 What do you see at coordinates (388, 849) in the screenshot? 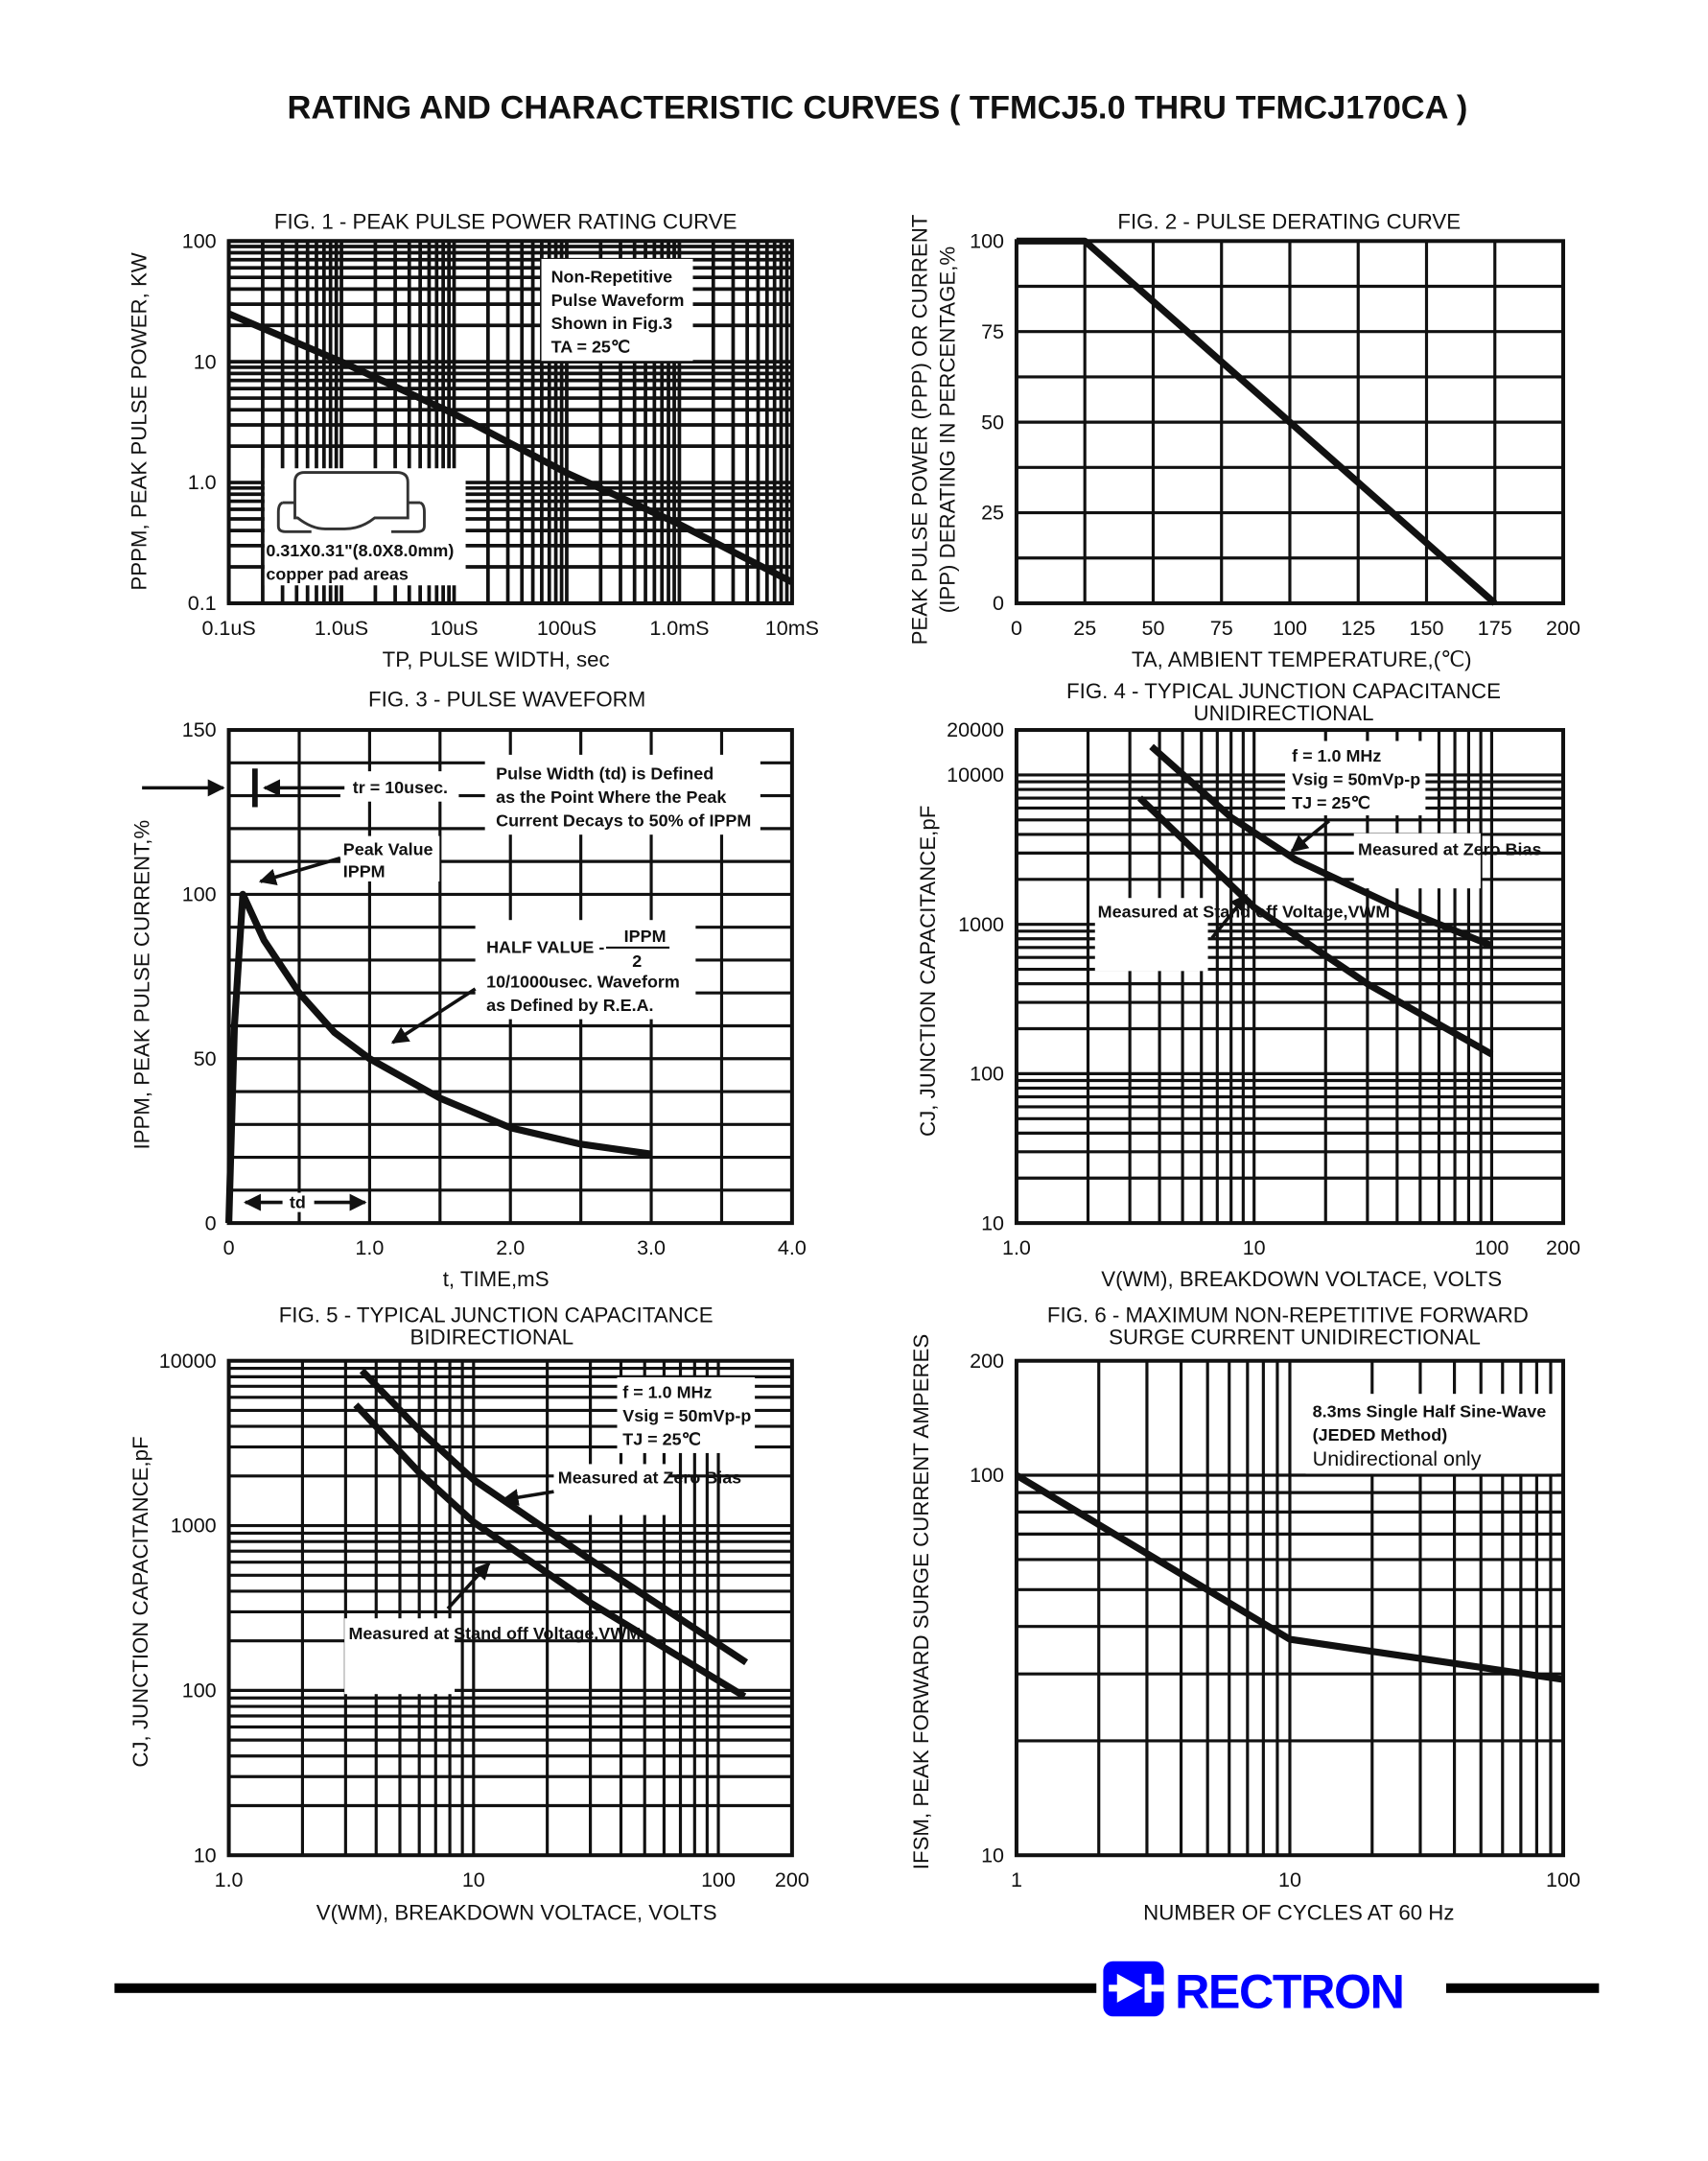
I see `annotation-text: Peak Value` at bounding box center [388, 849].